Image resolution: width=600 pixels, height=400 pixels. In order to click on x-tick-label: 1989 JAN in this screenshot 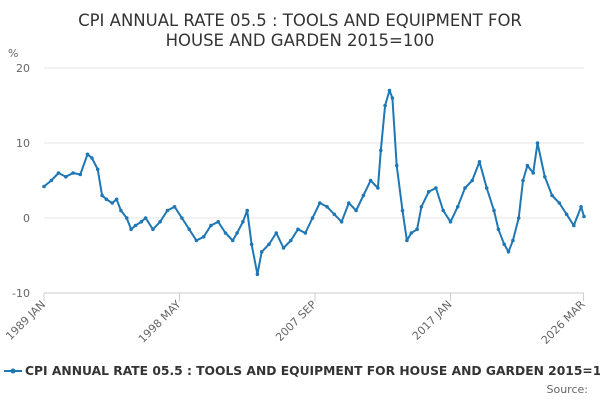, I will do `click(25, 320)`.